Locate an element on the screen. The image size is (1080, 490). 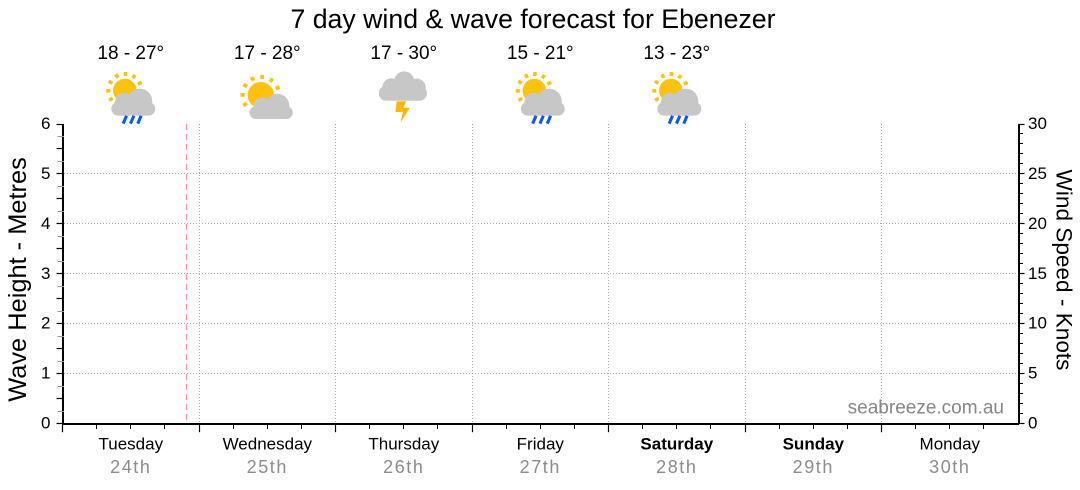
svg-text: 15 - 21° is located at coordinates (540, 53).